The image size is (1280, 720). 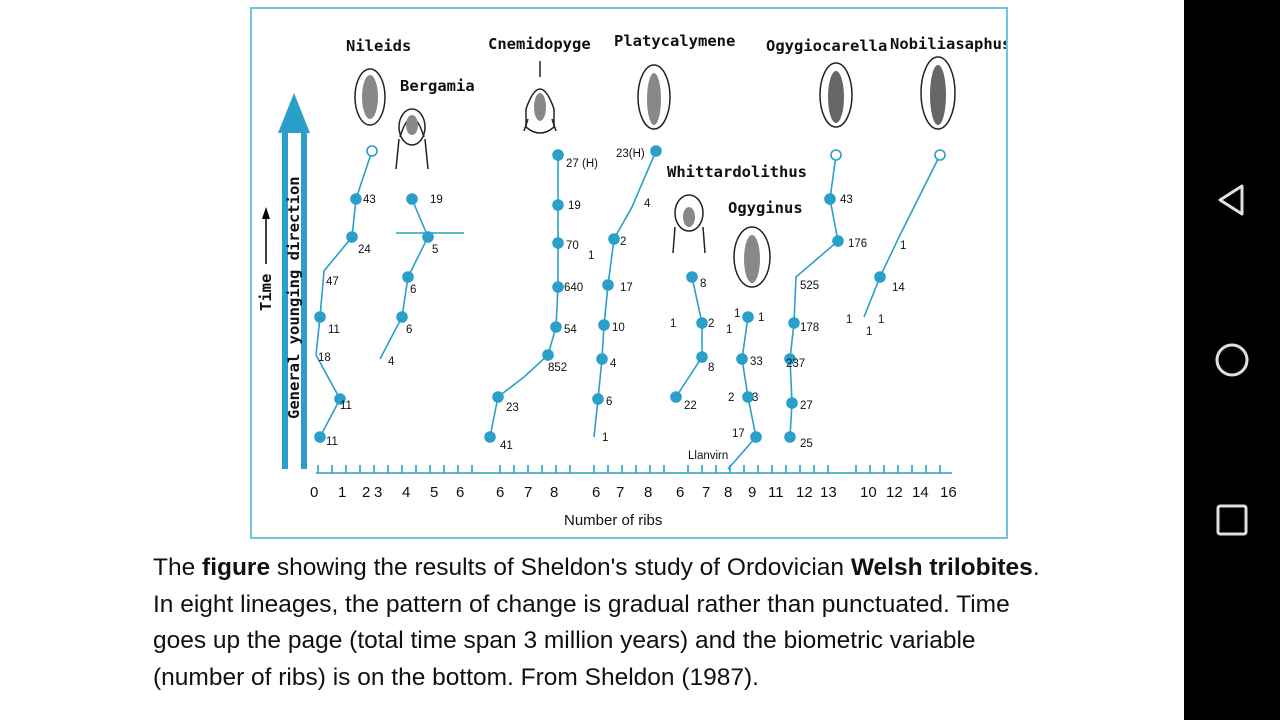 I want to click on svg-text: 13, so click(x=828, y=492).